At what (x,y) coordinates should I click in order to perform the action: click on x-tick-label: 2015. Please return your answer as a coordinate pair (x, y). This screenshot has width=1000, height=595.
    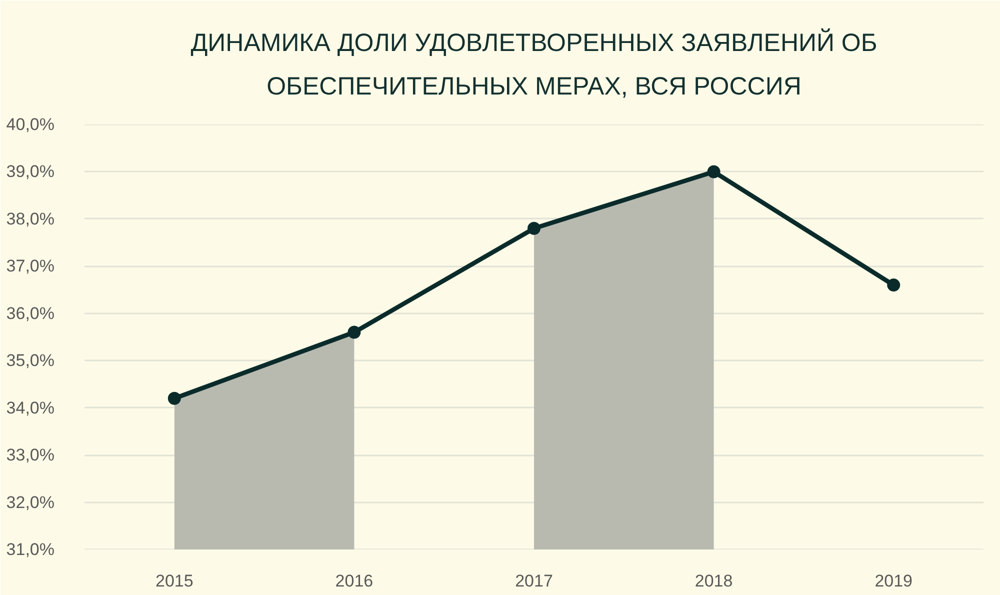
    Looking at the image, I should click on (174, 581).